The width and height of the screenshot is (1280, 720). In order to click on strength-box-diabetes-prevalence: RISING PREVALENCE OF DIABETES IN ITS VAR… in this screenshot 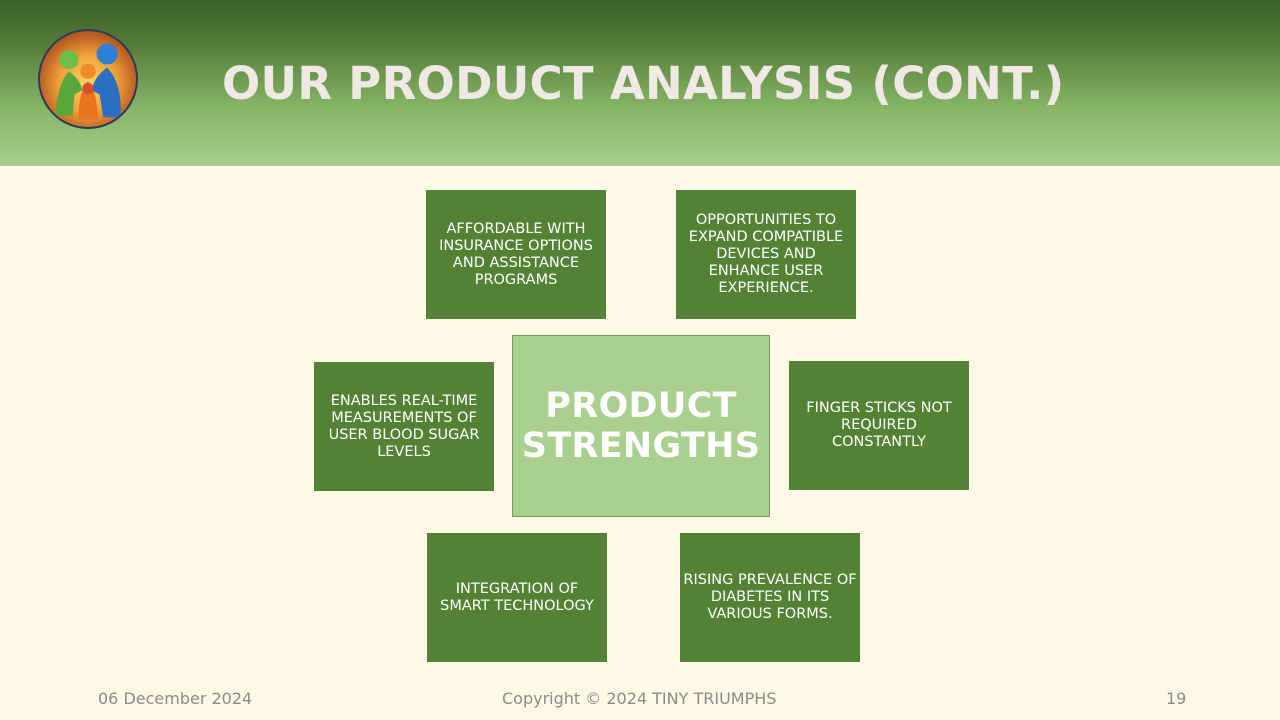, I will do `click(770, 597)`.